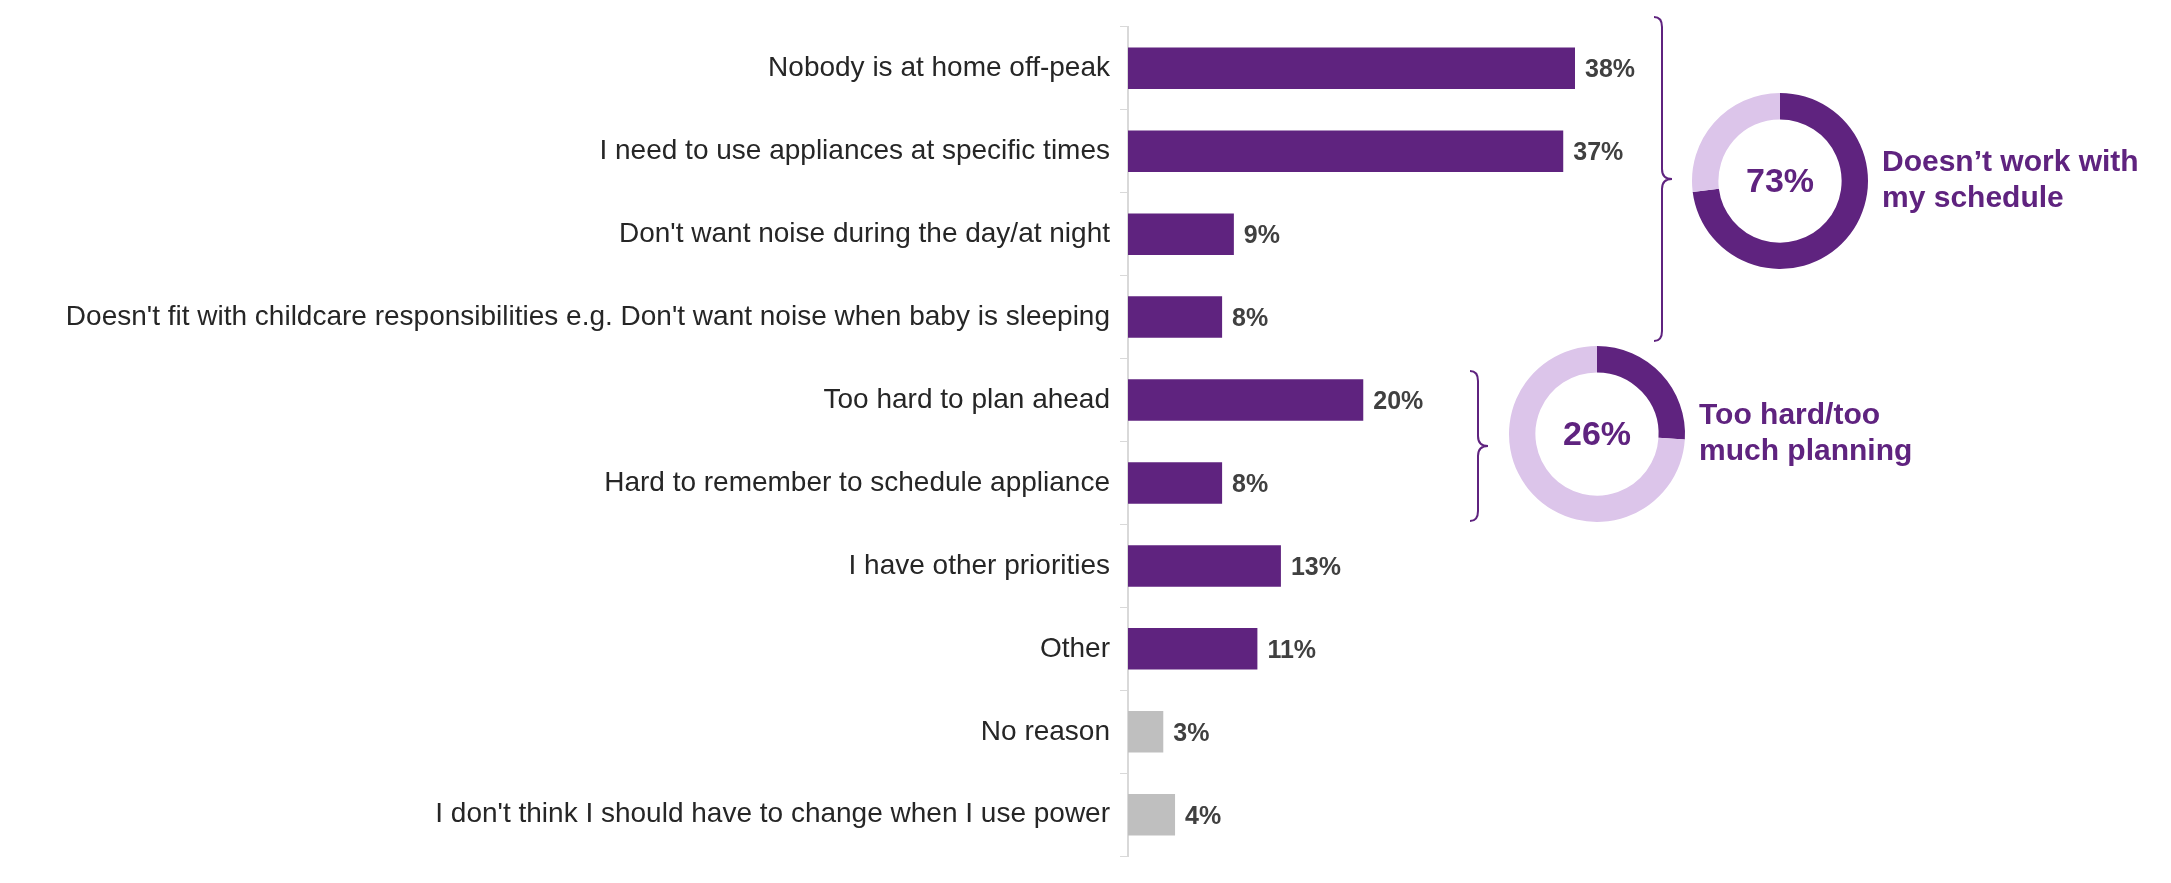 This screenshot has height=883, width=2171. I want to click on y-tick-label: I need to use appliances at specific times, so click(854, 149).